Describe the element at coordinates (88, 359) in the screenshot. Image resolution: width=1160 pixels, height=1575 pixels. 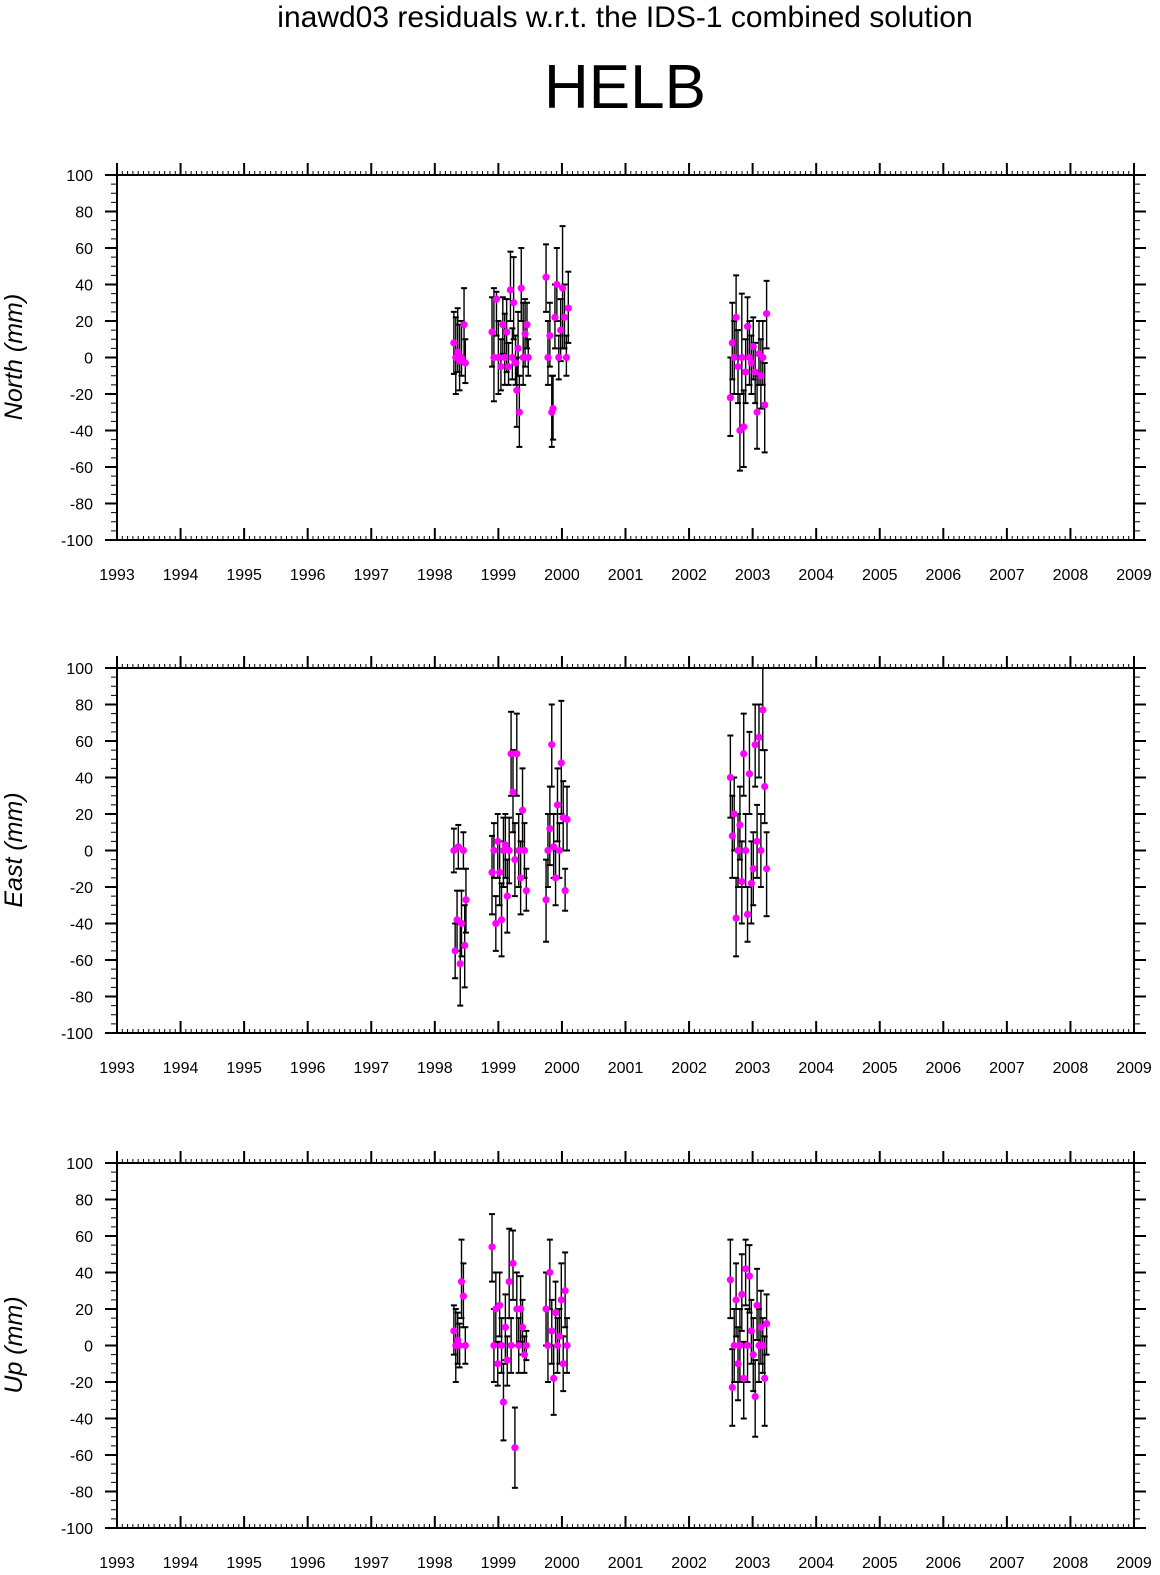
I see `north-ytick-label: 0` at that location.